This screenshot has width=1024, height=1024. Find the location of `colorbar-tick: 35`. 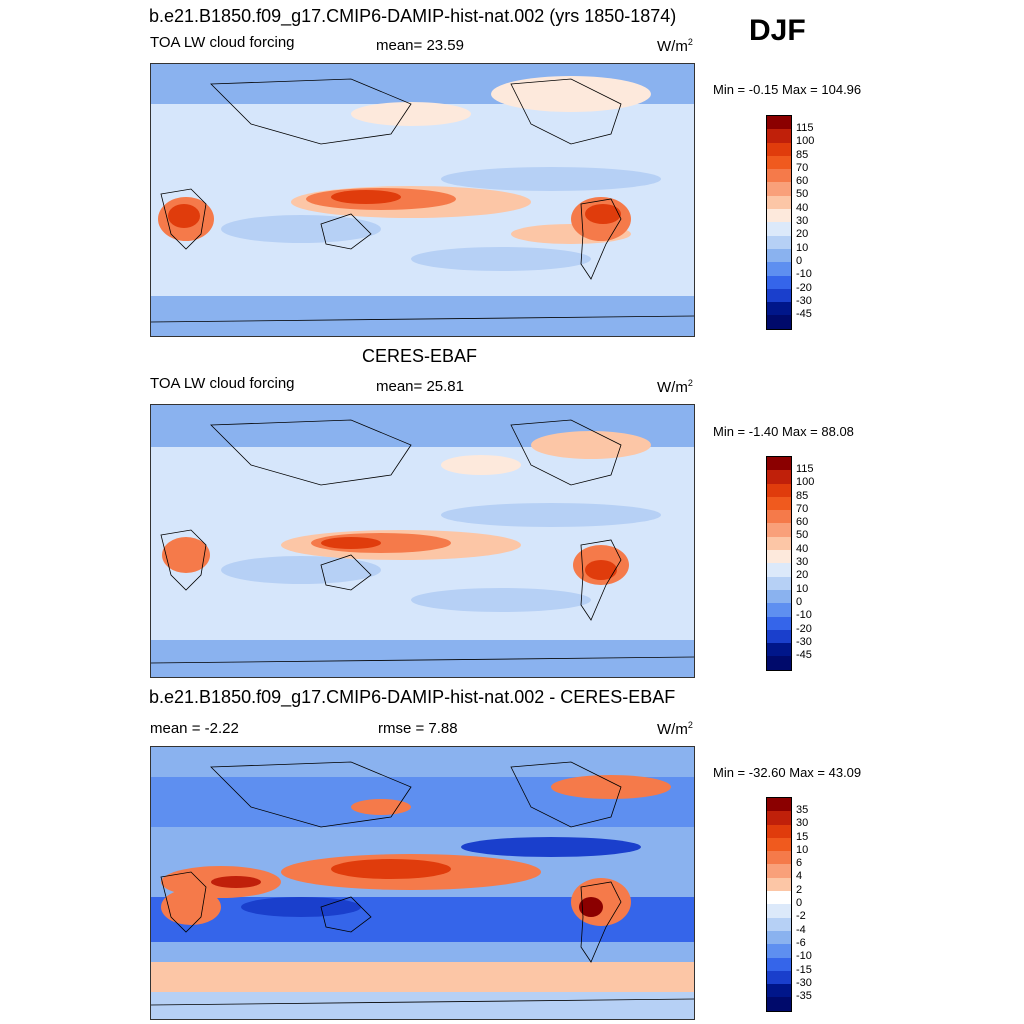

colorbar-tick: 35 is located at coordinates (802, 810).